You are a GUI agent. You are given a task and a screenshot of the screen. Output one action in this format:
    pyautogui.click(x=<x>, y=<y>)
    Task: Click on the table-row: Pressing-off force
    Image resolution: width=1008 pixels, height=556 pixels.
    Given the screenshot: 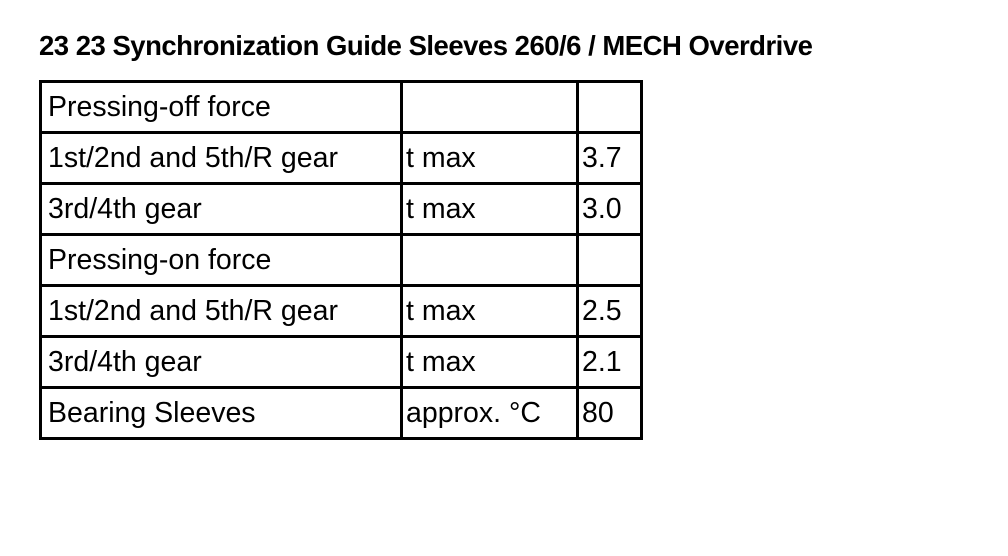 What is the action you would take?
    pyautogui.click(x=341, y=107)
    